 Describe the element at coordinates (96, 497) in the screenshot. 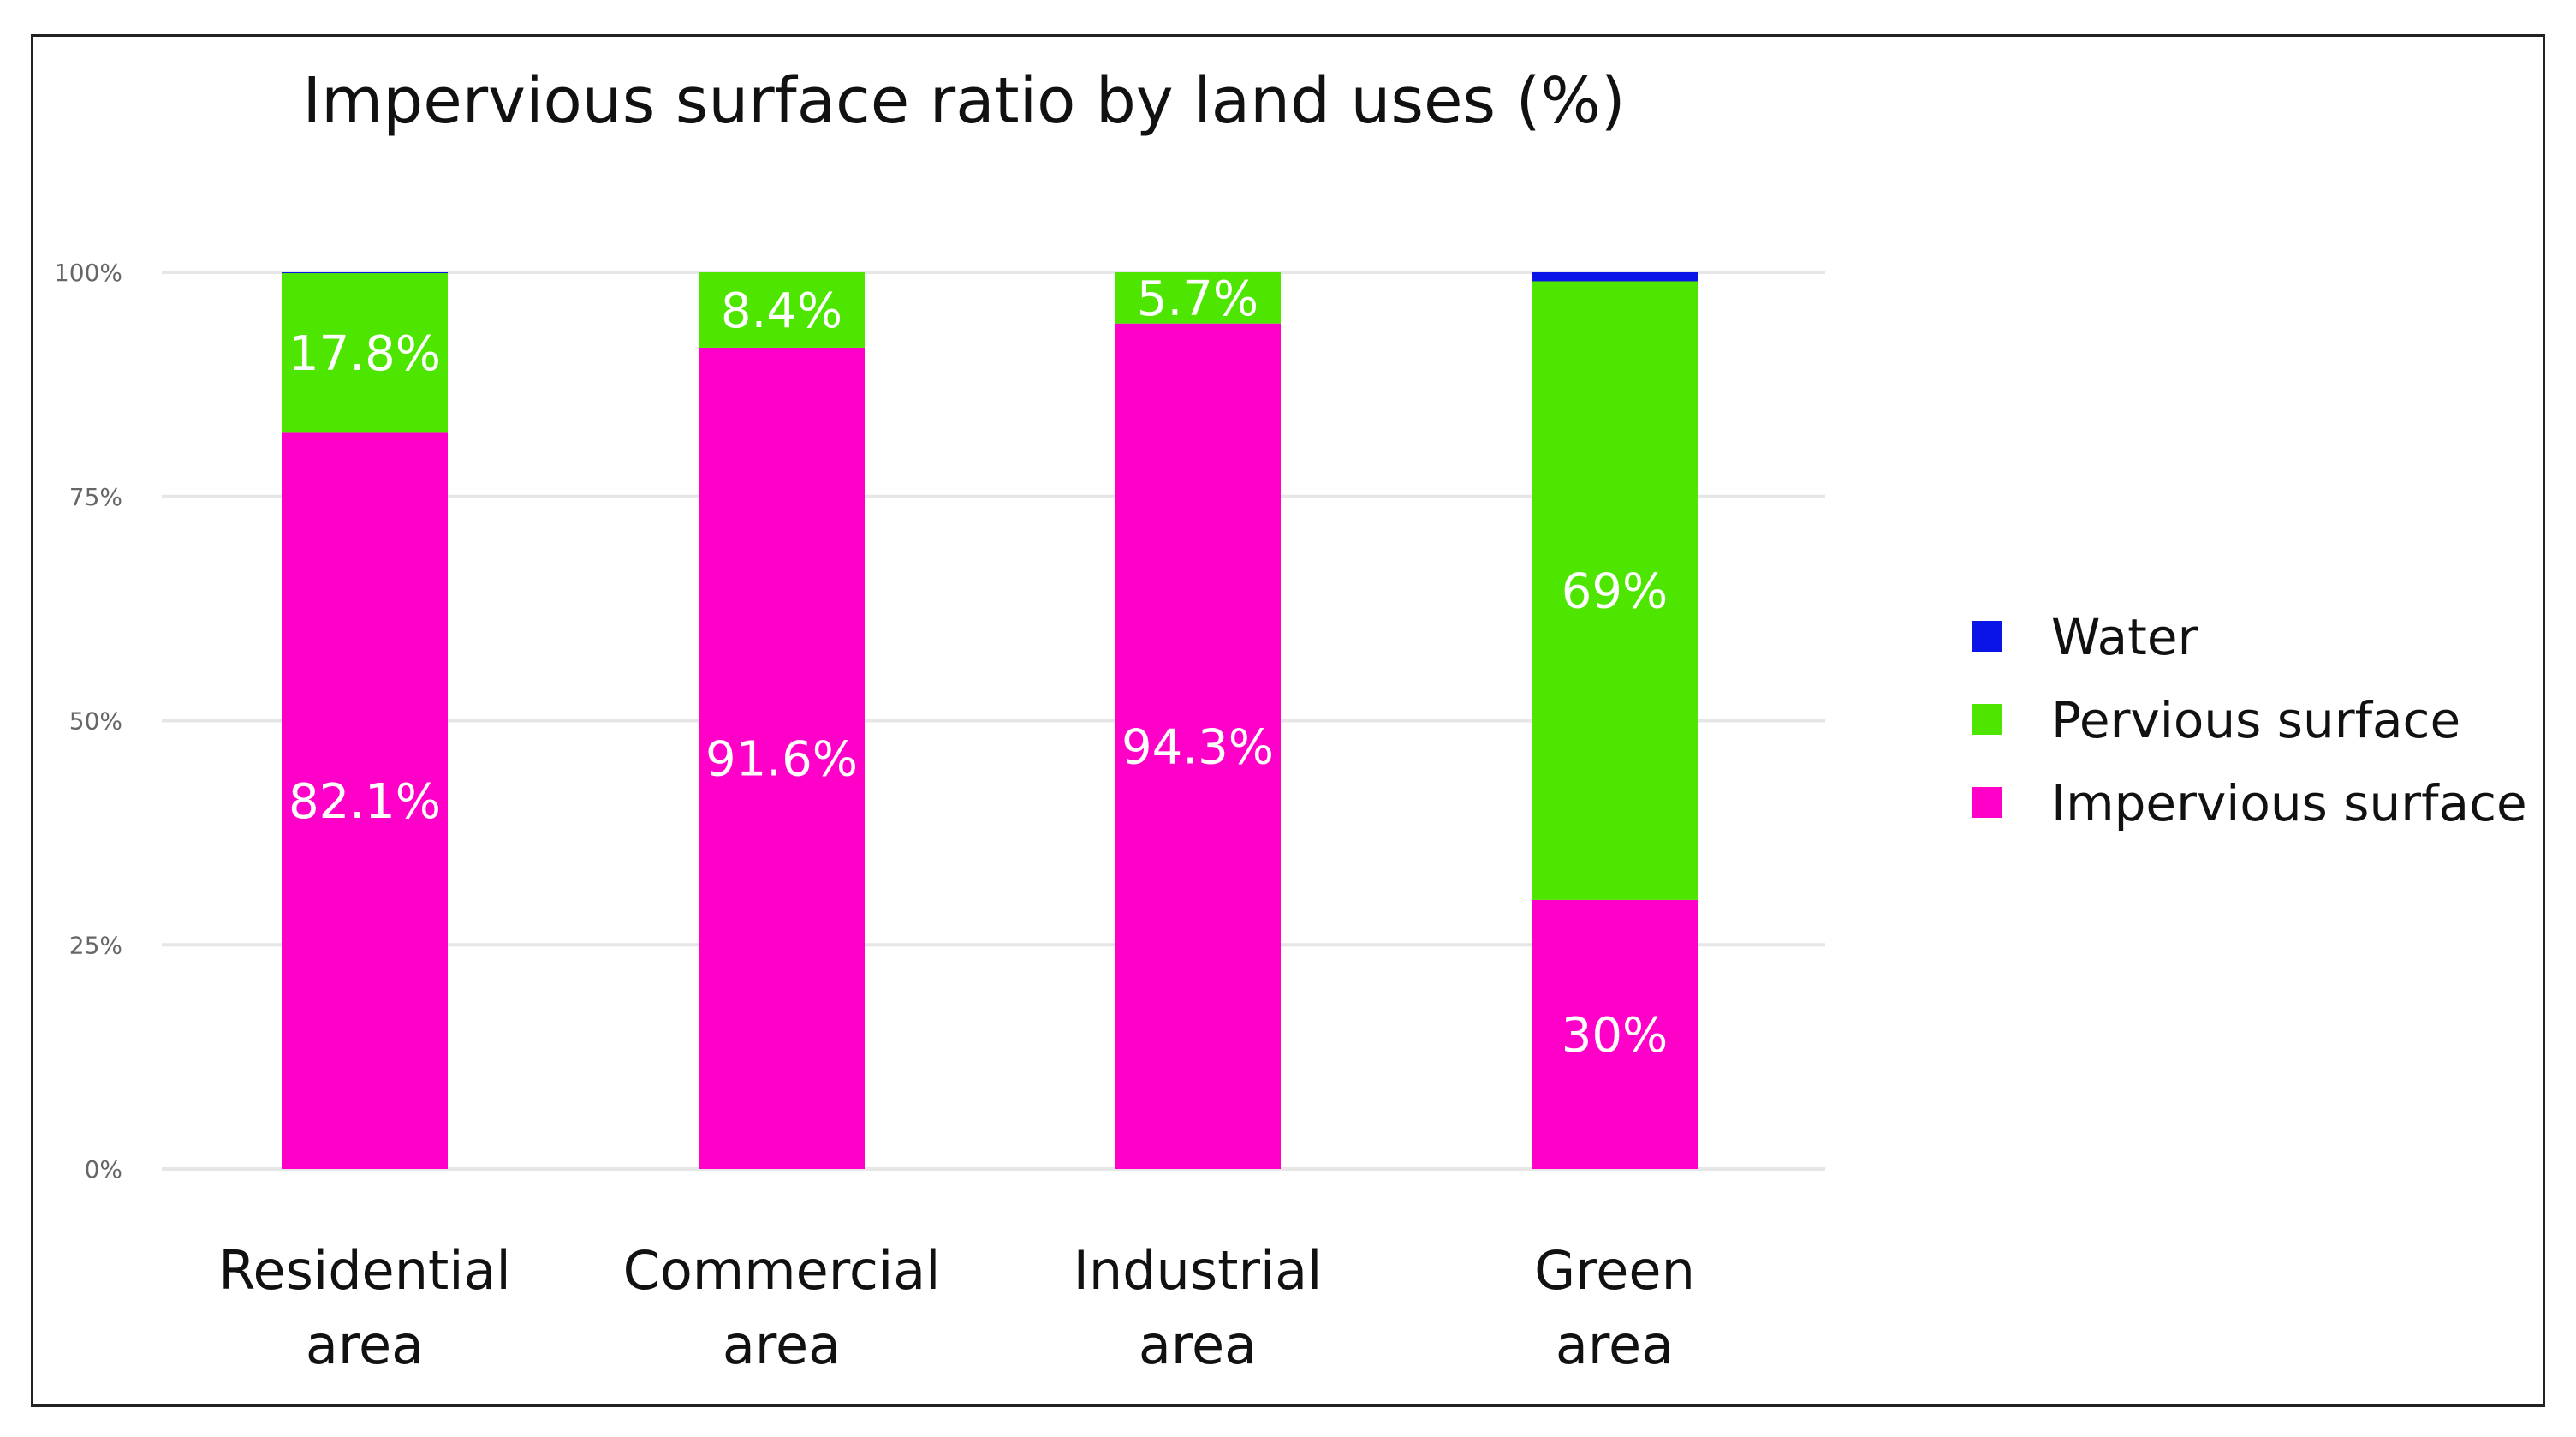

I see `y-tick-label: 75%` at that location.